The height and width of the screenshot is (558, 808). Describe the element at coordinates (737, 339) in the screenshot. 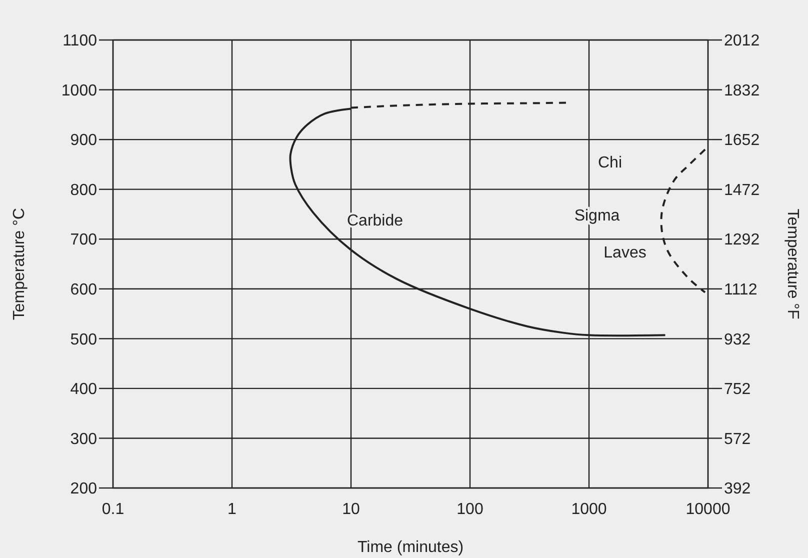

I see `y2-tick-label: 932` at that location.